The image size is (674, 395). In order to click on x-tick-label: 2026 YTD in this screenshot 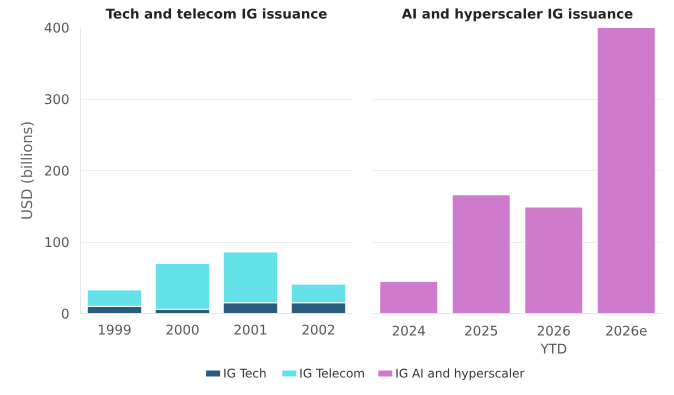, I will do `click(553, 341)`.